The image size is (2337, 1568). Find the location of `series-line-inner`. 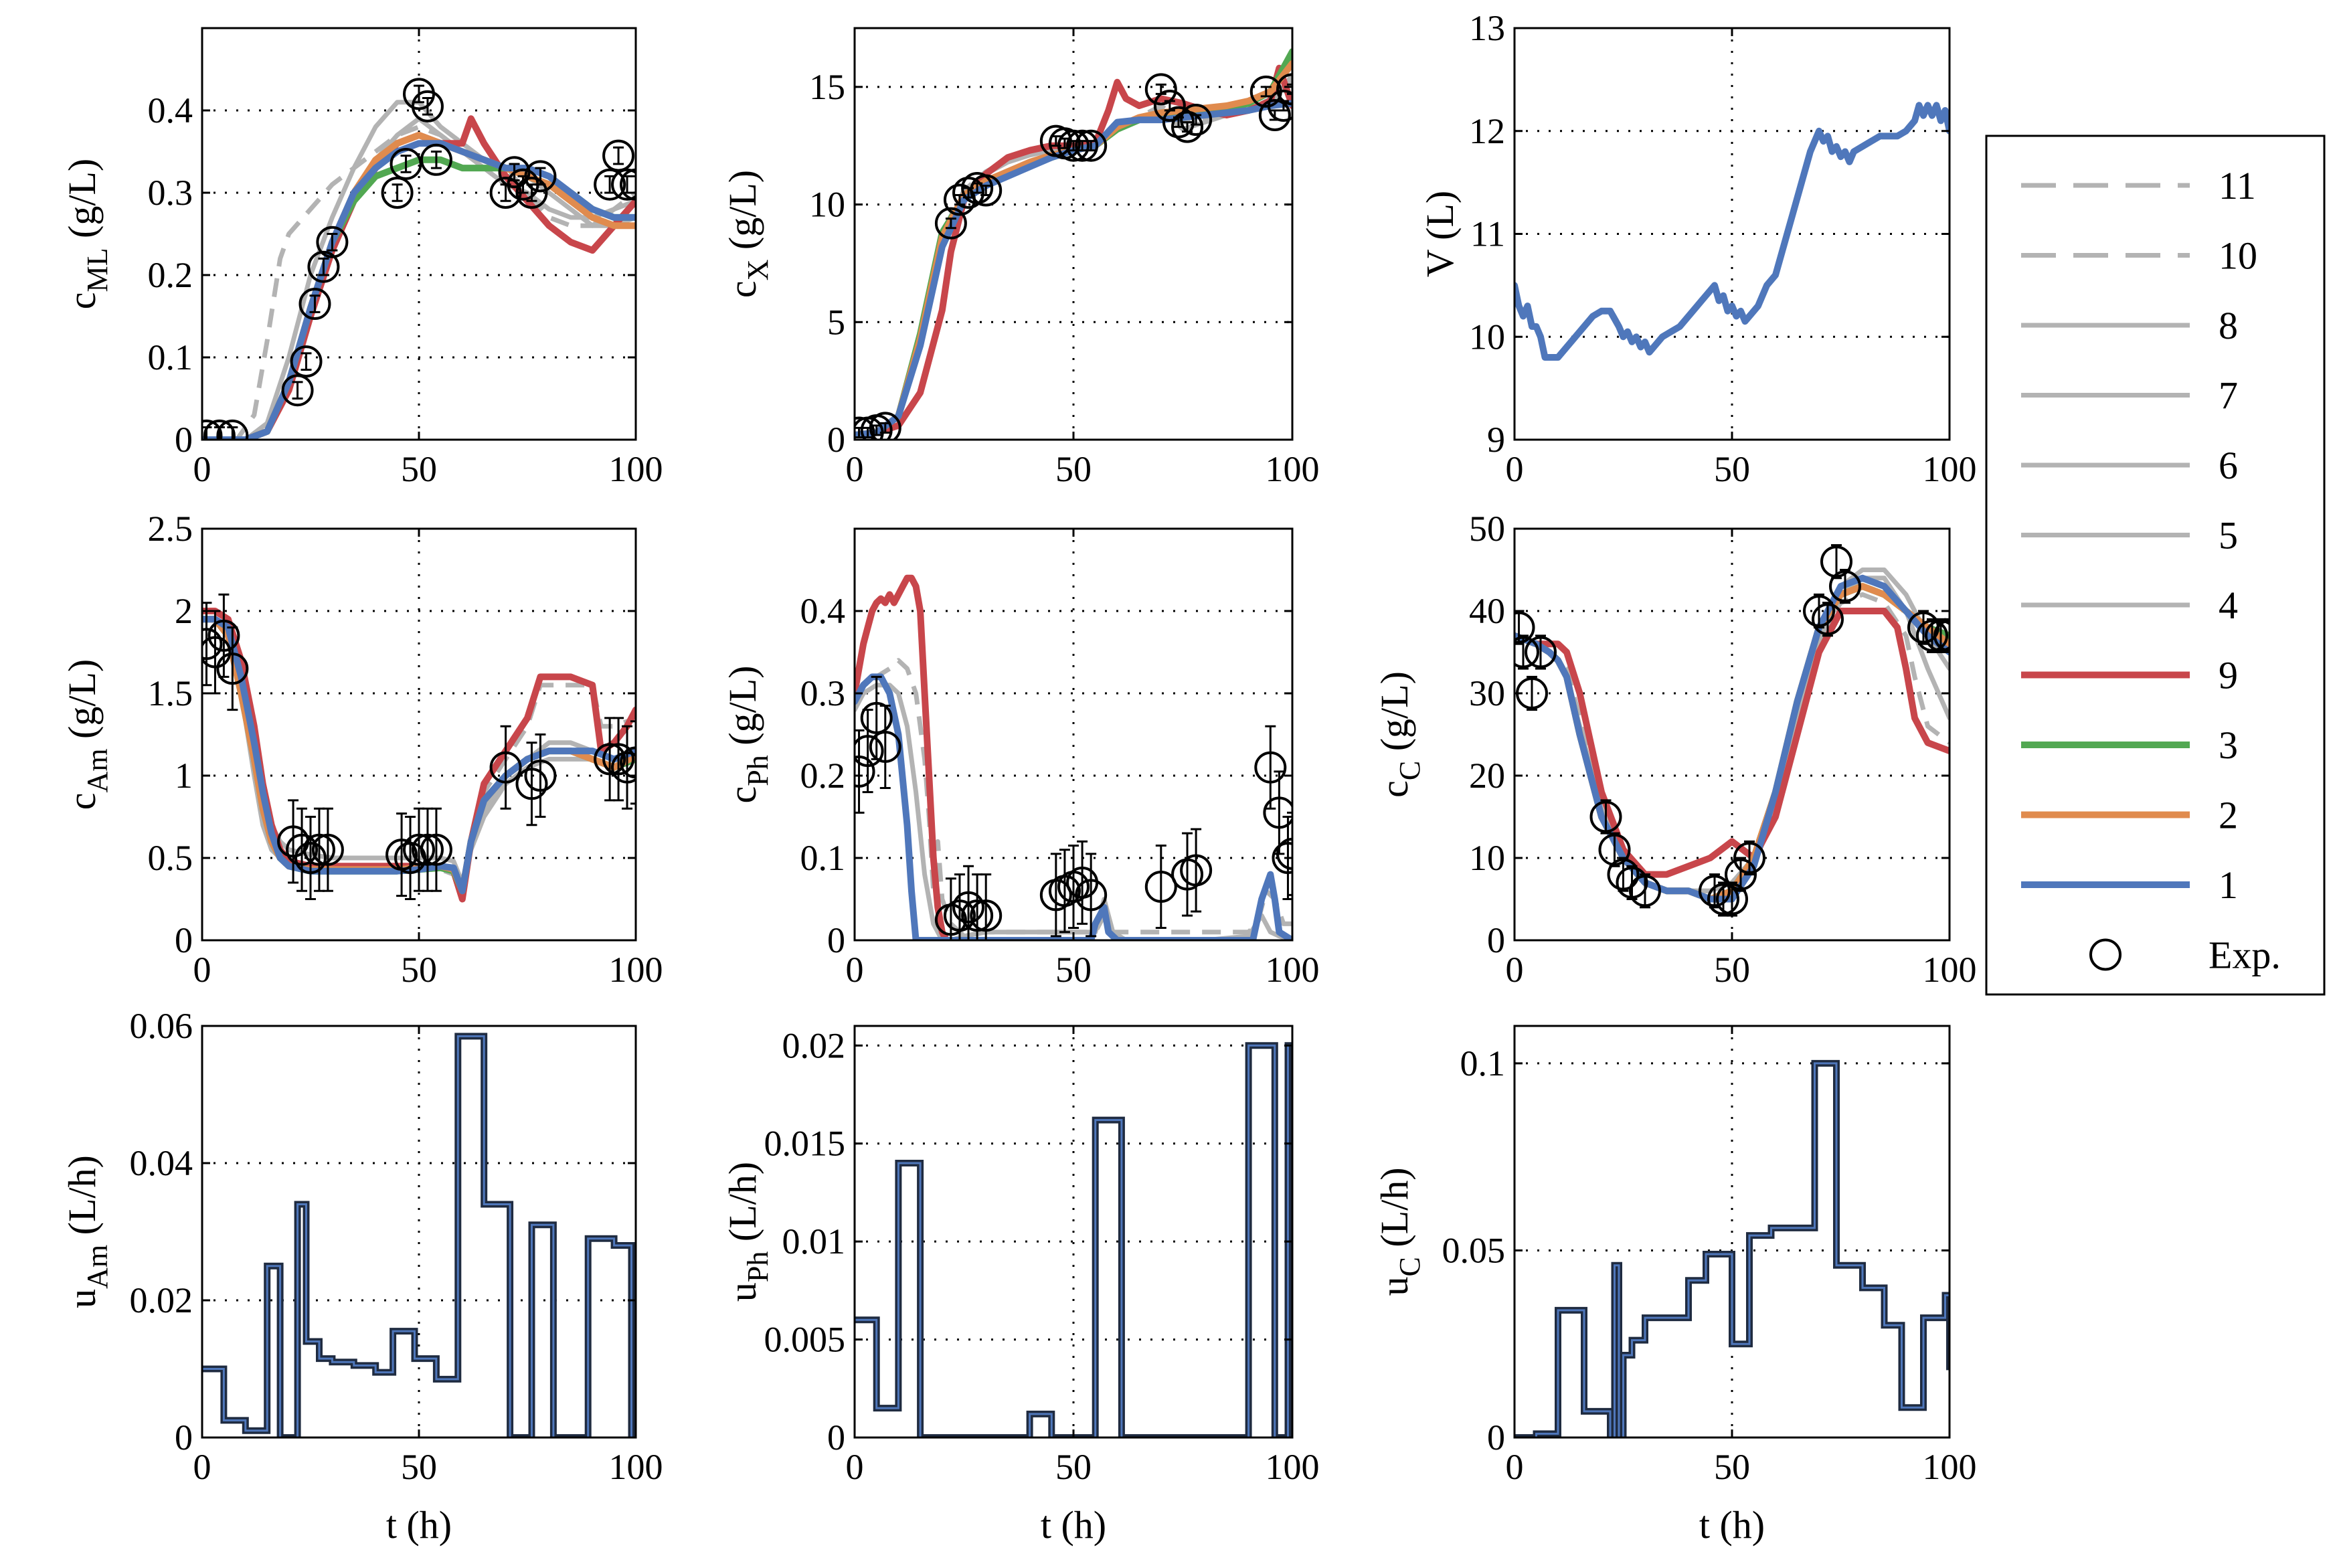

series-line-inner is located at coordinates (1732, 1250).